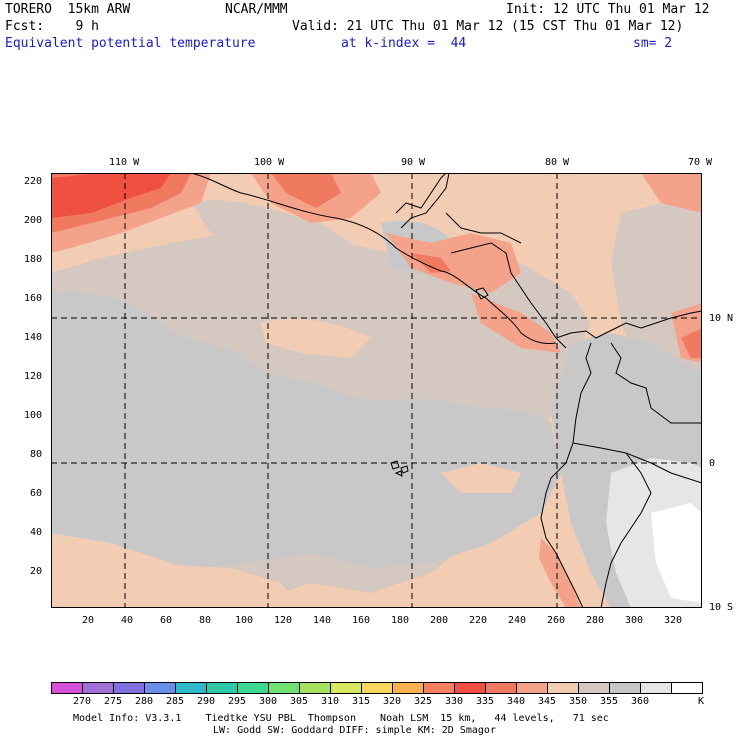 The width and height of the screenshot is (740, 740). What do you see at coordinates (33, 415) in the screenshot?
I see `y-tick: 100` at bounding box center [33, 415].